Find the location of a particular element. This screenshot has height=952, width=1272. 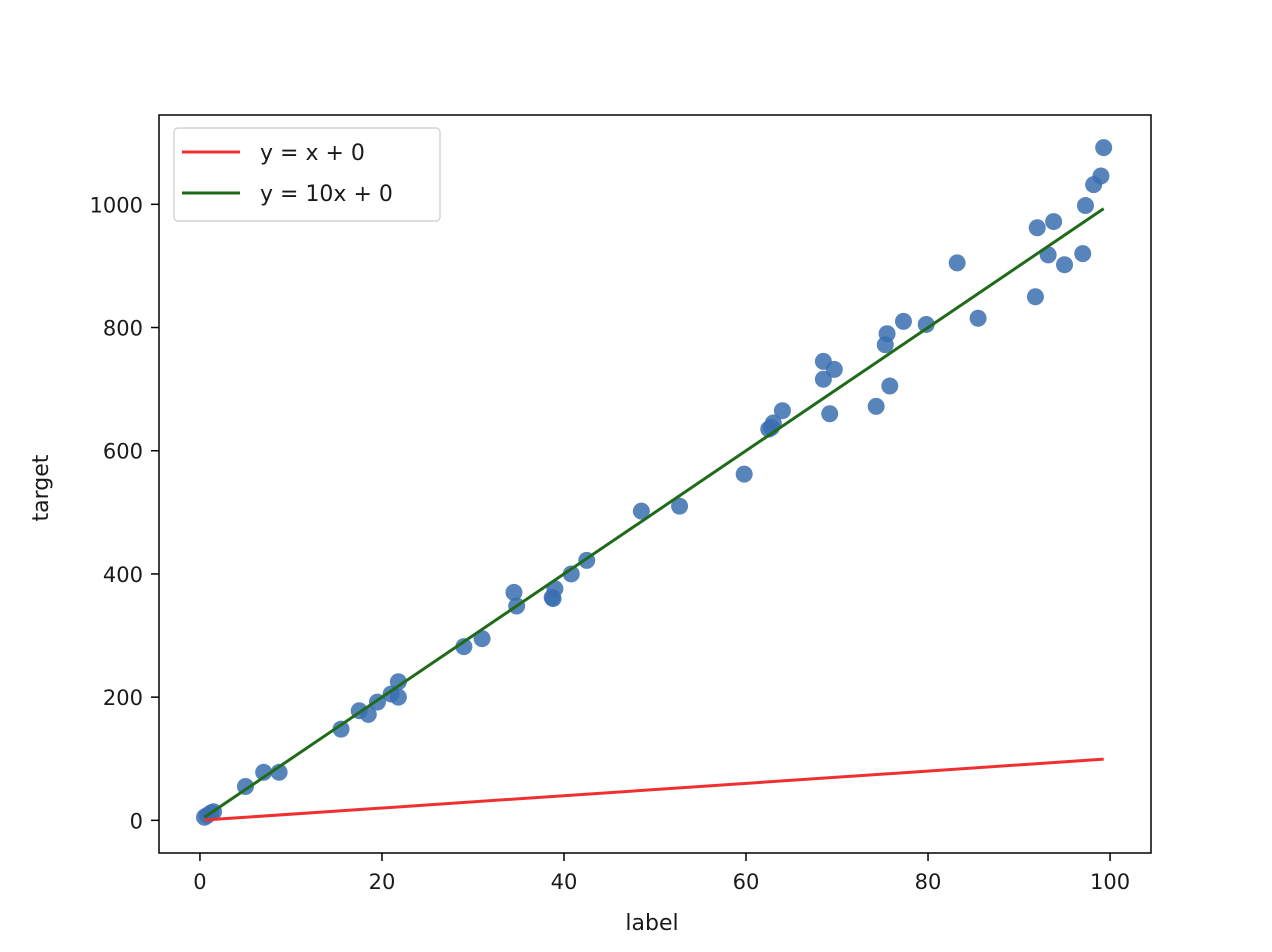

legend: y = x + 0 y = 10x + 0 is located at coordinates (307, 174).